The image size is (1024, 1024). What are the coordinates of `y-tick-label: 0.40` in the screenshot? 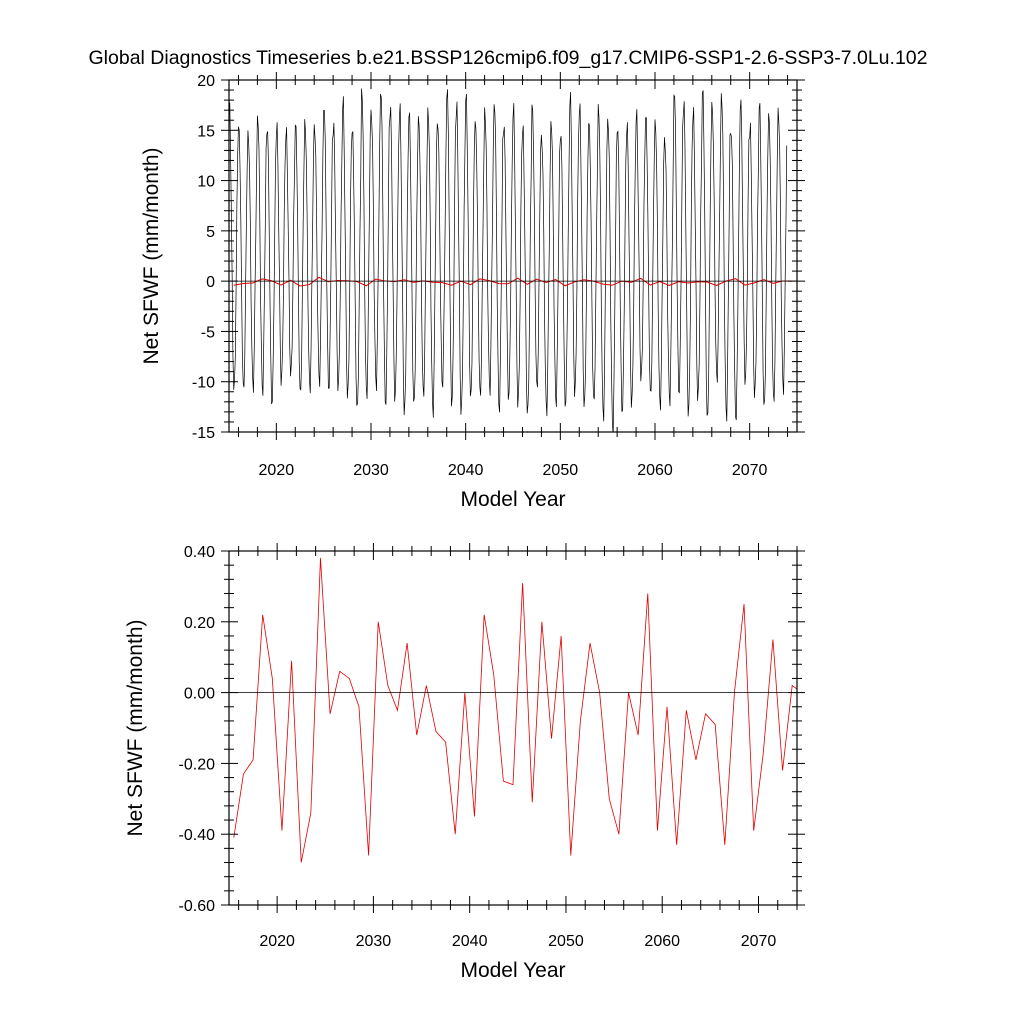 It's located at (199, 552).